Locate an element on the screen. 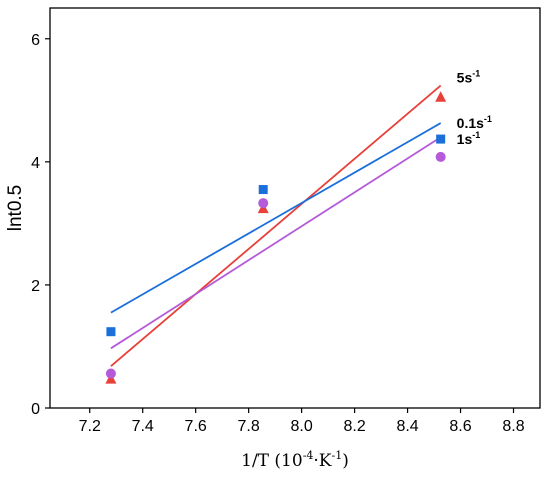  legend-entry: 5s-1 is located at coordinates (469, 77).